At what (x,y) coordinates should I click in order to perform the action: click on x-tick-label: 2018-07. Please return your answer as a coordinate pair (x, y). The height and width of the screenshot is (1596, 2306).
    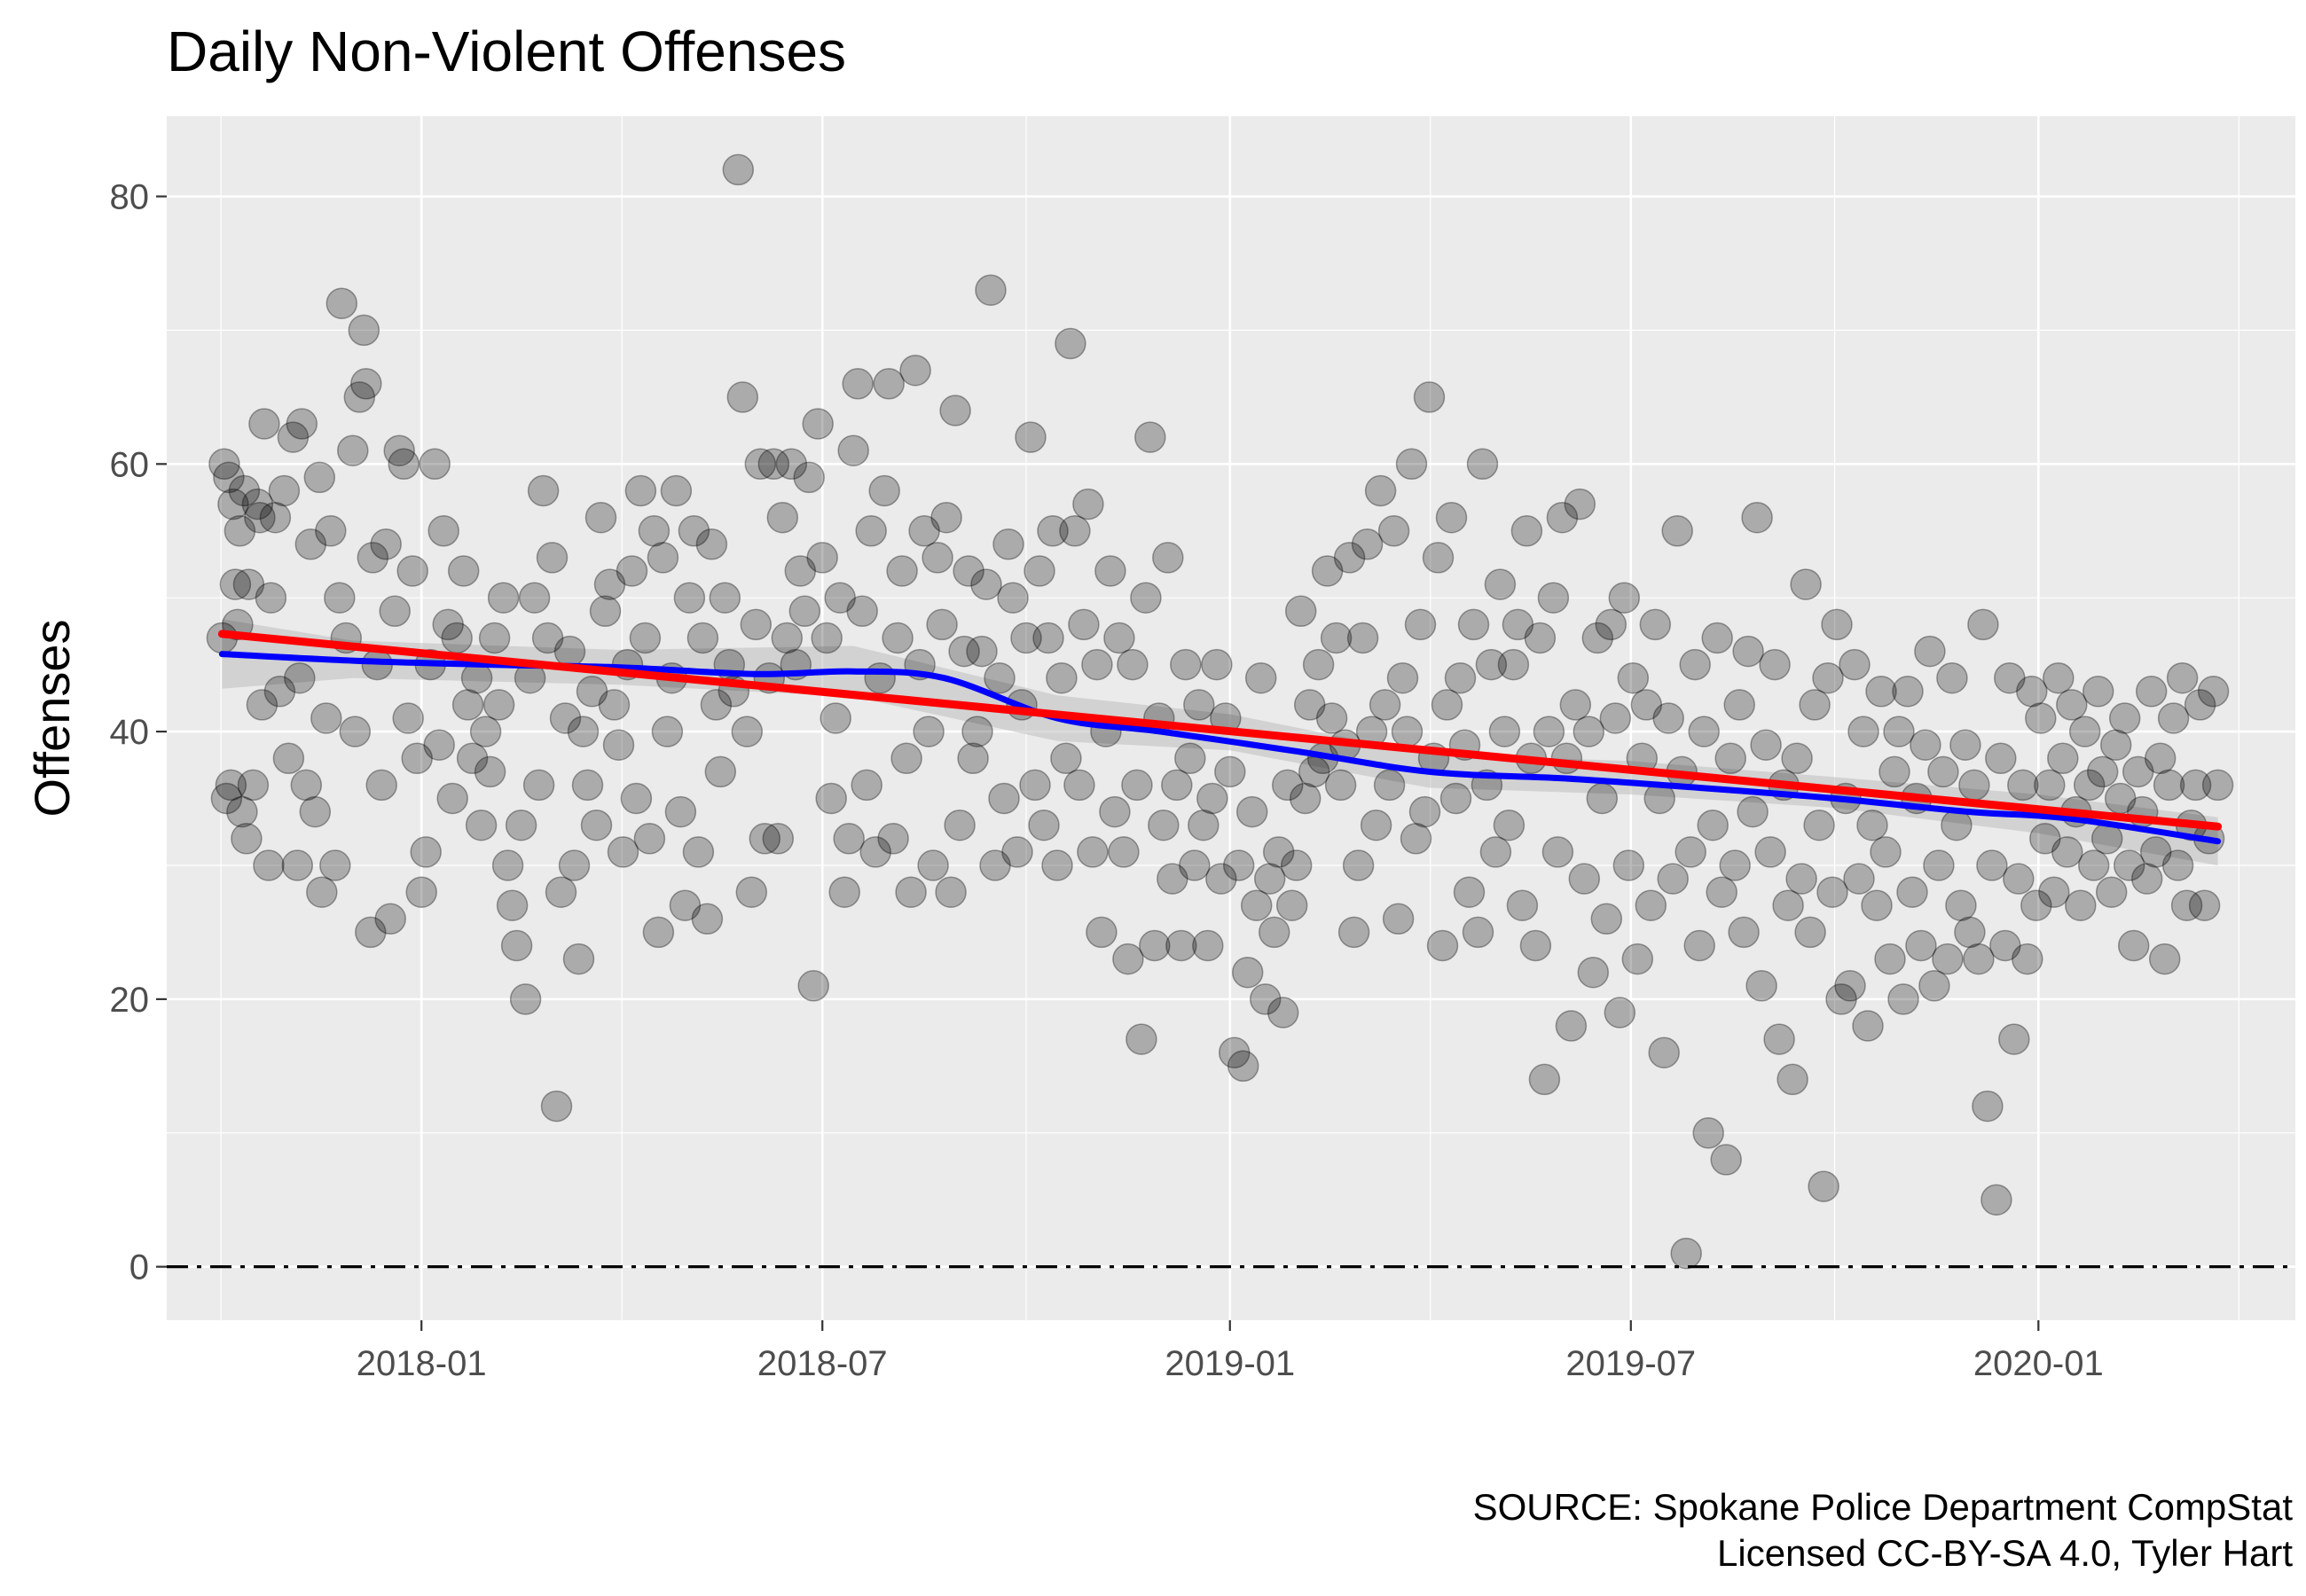
    Looking at the image, I should click on (822, 1363).